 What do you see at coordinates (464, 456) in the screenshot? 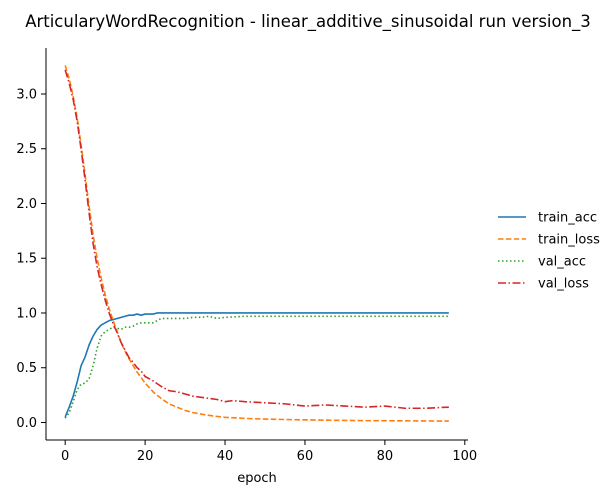
I see `x-tick-label: 100` at bounding box center [464, 456].